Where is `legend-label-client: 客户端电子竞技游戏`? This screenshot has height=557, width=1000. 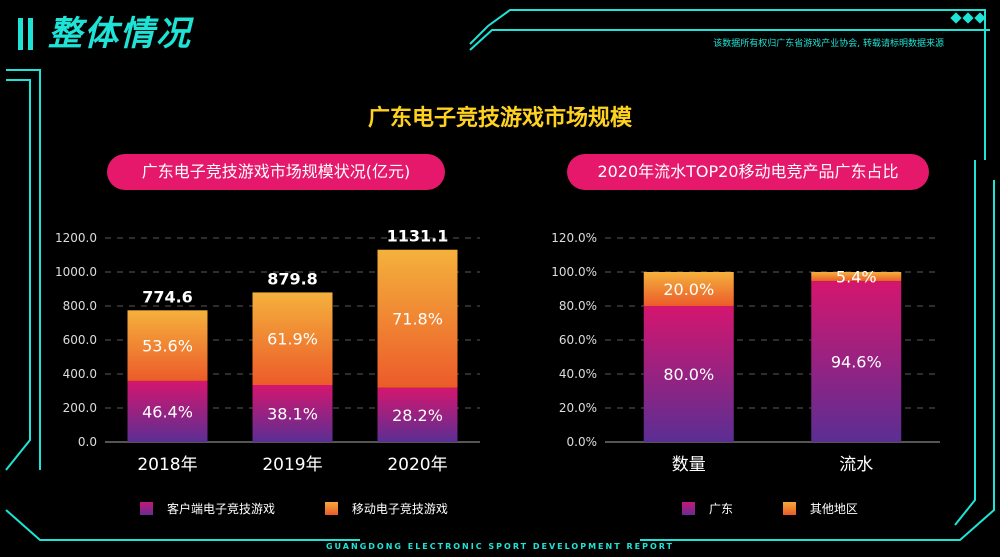
legend-label-client: 客户端电子竞技游戏 is located at coordinates (221, 509).